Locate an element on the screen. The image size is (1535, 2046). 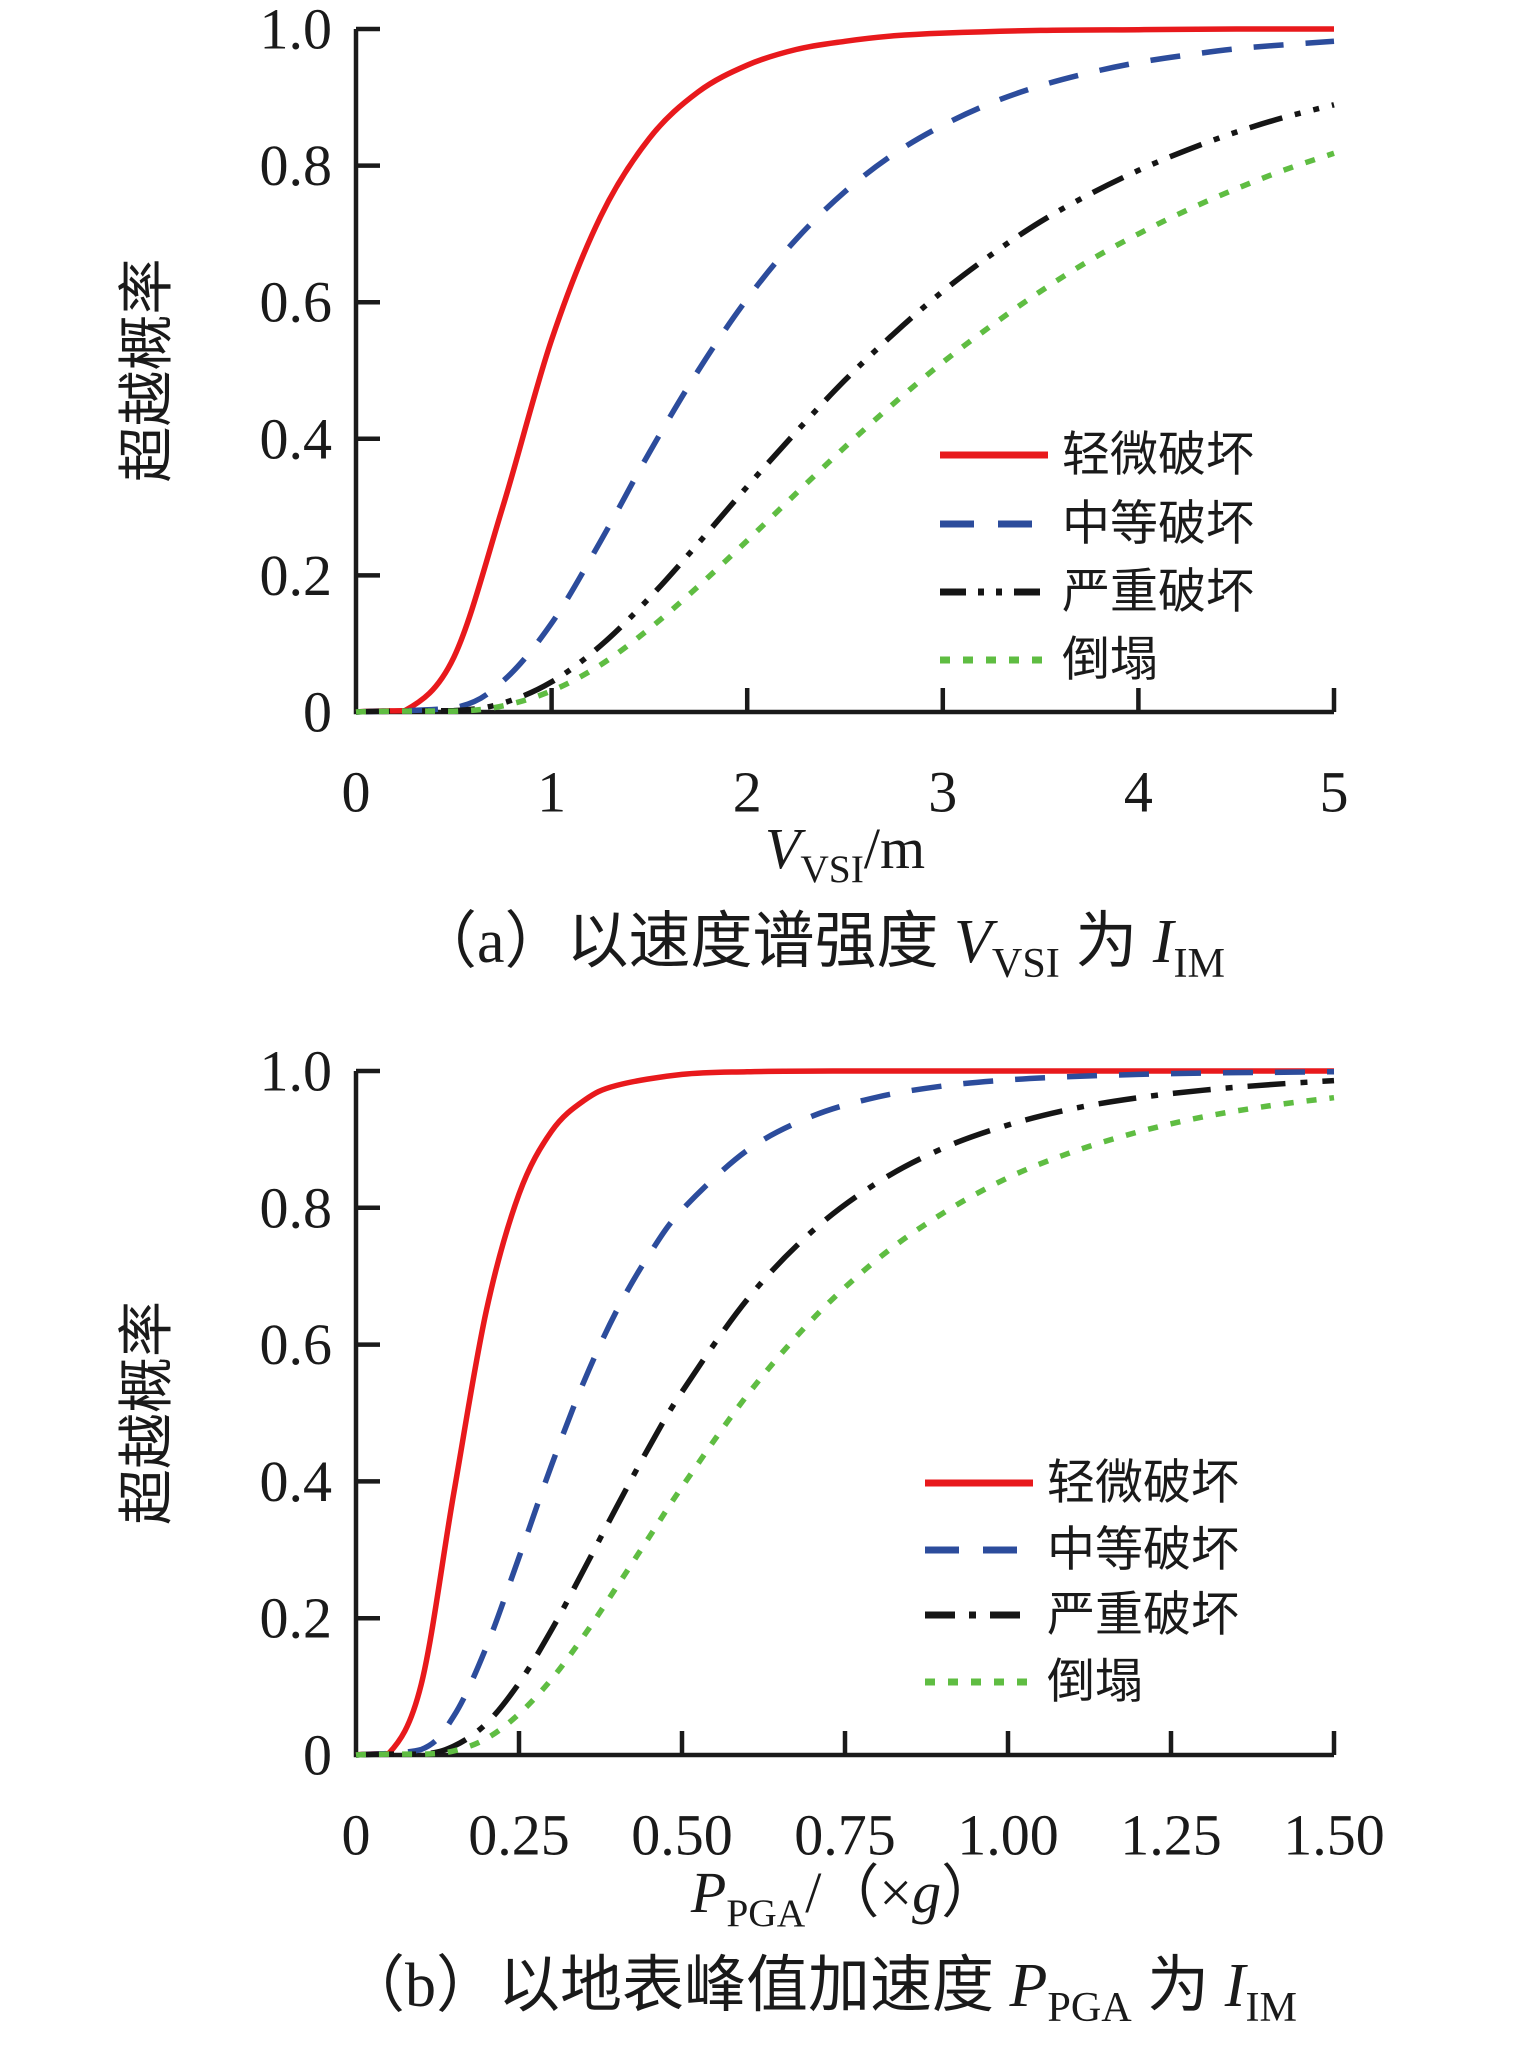
x-tick-label: 0.25 is located at coordinates (519, 1835).